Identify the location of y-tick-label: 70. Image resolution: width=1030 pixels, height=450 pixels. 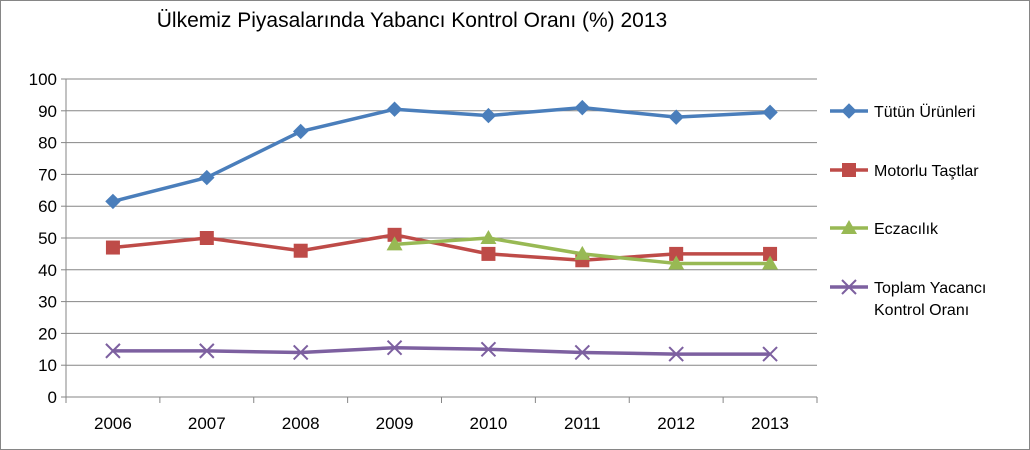
(47, 174).